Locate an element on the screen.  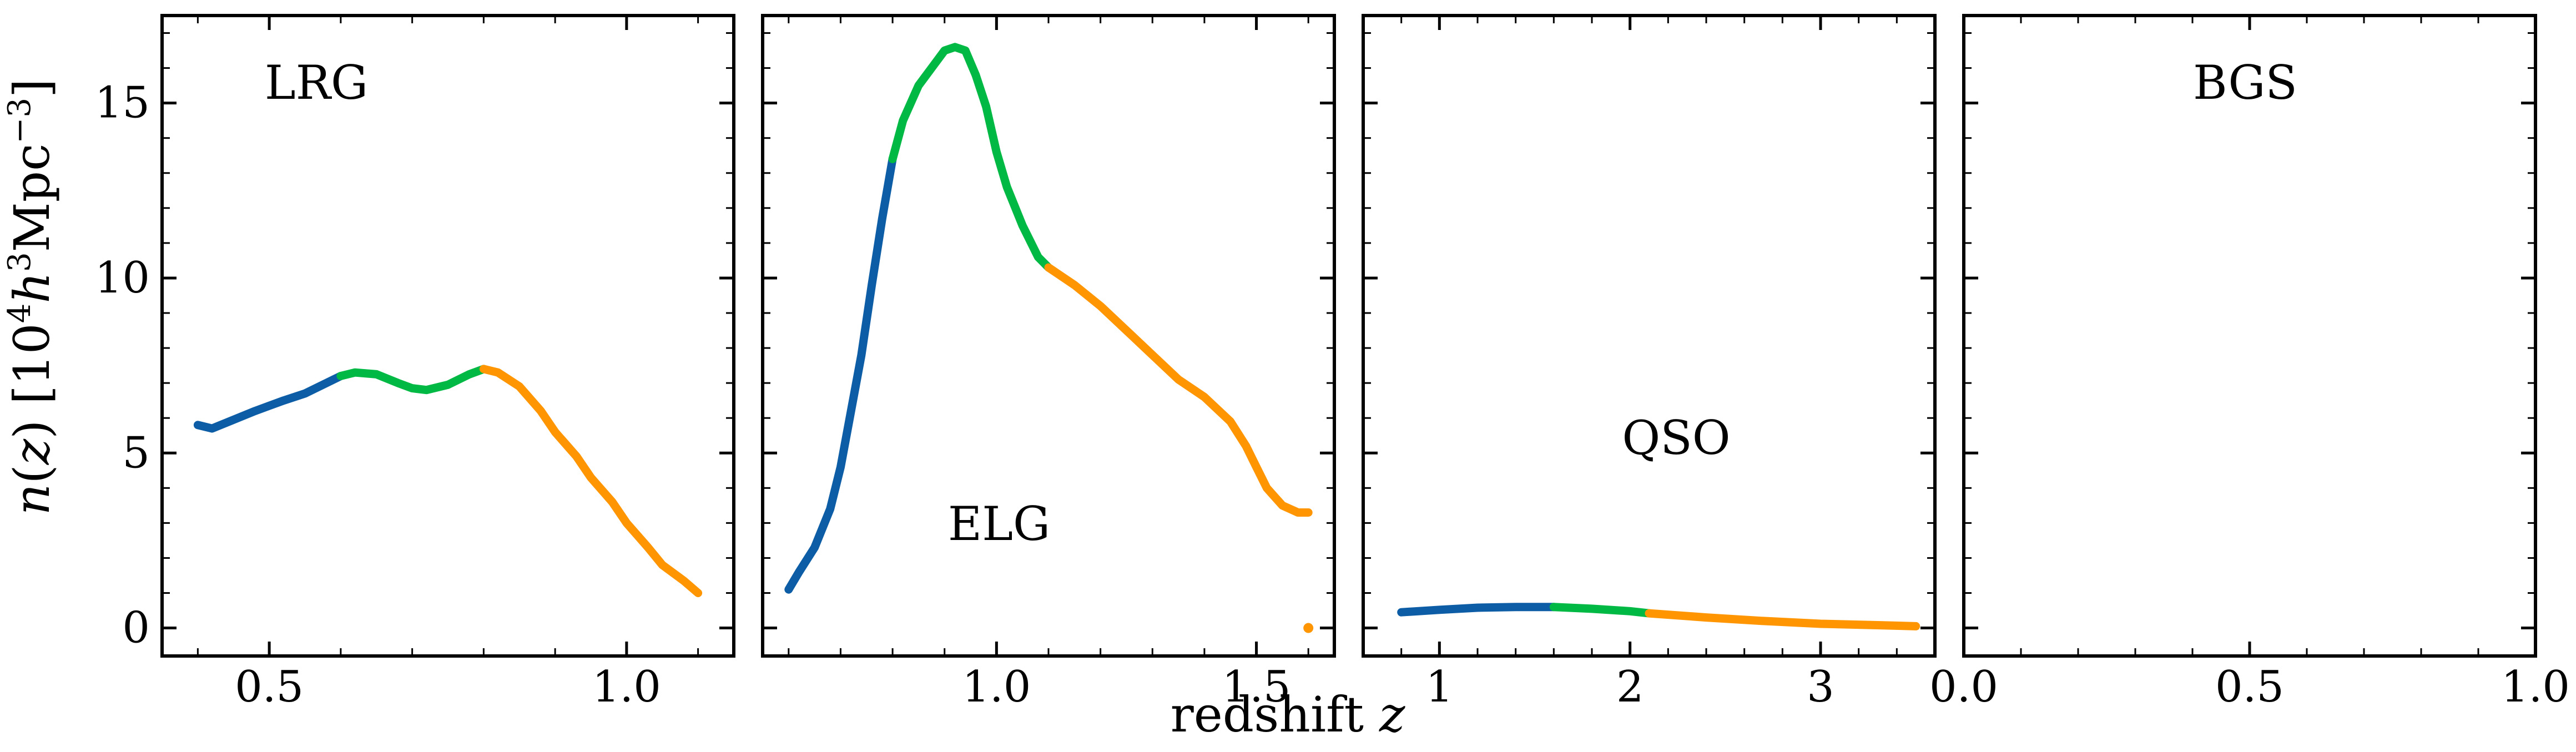
ytick-label: 15 is located at coordinates (122, 103).